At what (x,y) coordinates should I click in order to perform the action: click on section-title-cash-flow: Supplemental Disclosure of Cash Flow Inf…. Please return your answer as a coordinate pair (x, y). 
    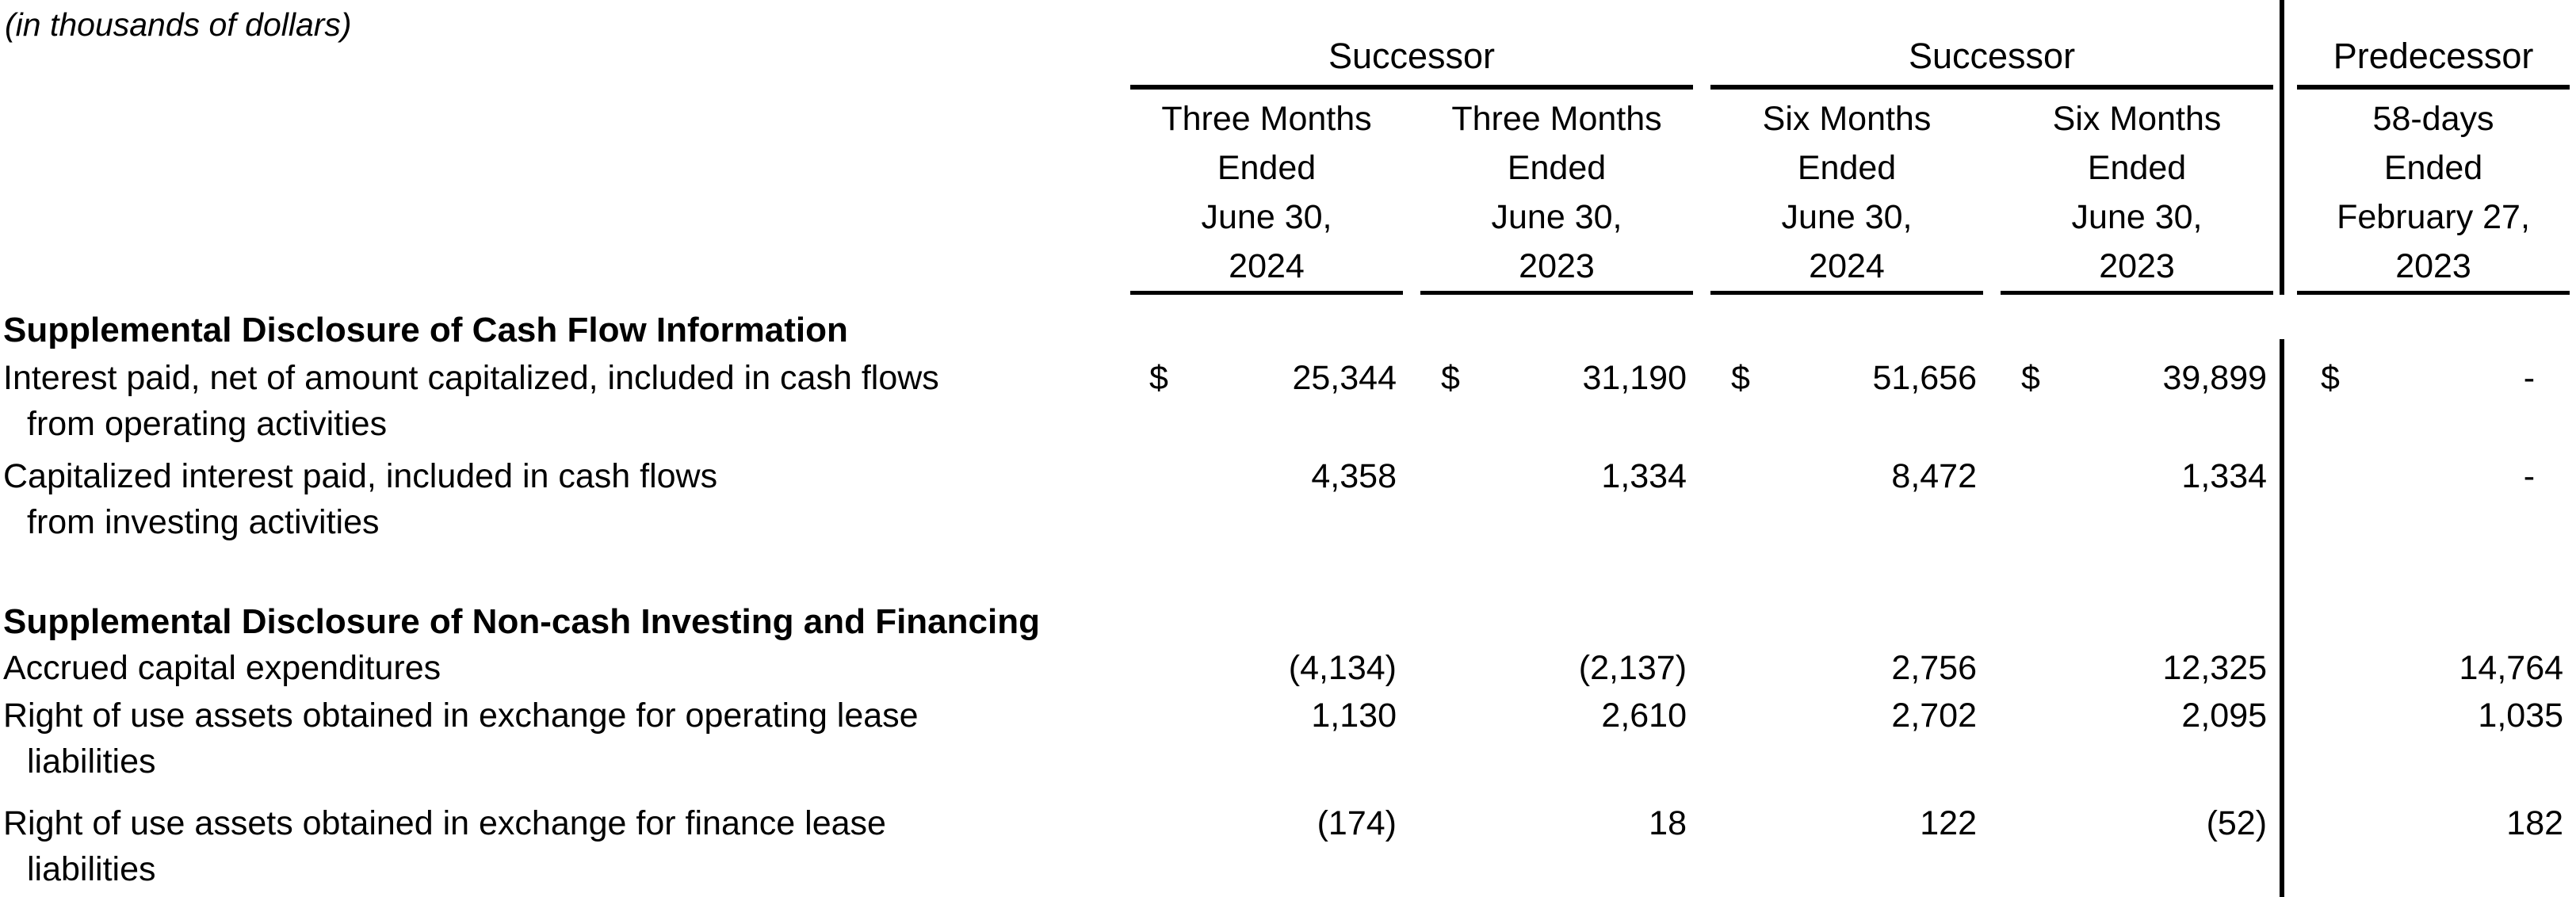
    Looking at the image, I should click on (425, 330).